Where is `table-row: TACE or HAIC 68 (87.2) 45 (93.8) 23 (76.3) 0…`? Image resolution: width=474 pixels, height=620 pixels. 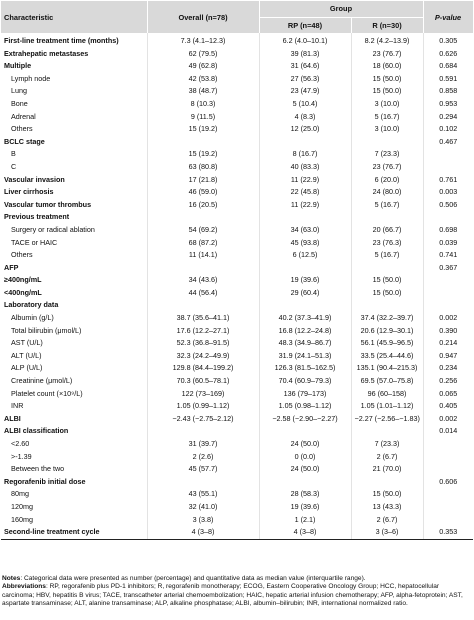 table-row: TACE or HAIC 68 (87.2) 45 (93.8) 23 (76.3) 0… is located at coordinates (237, 243).